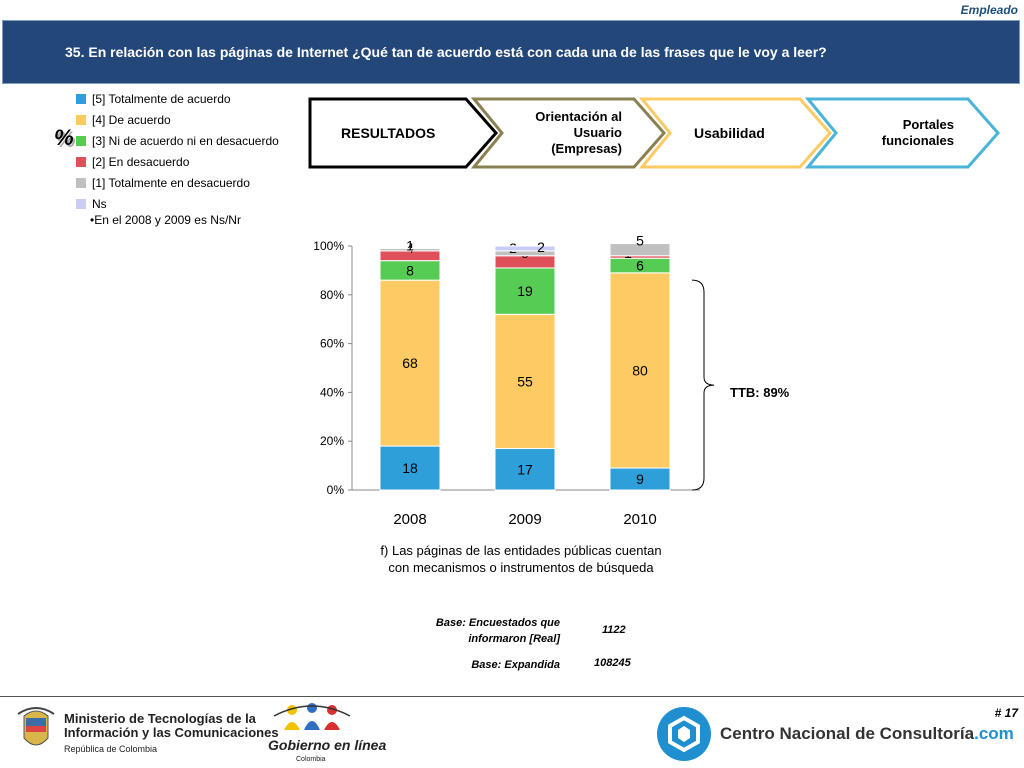  I want to click on bar-value-label: 55, so click(525, 381).